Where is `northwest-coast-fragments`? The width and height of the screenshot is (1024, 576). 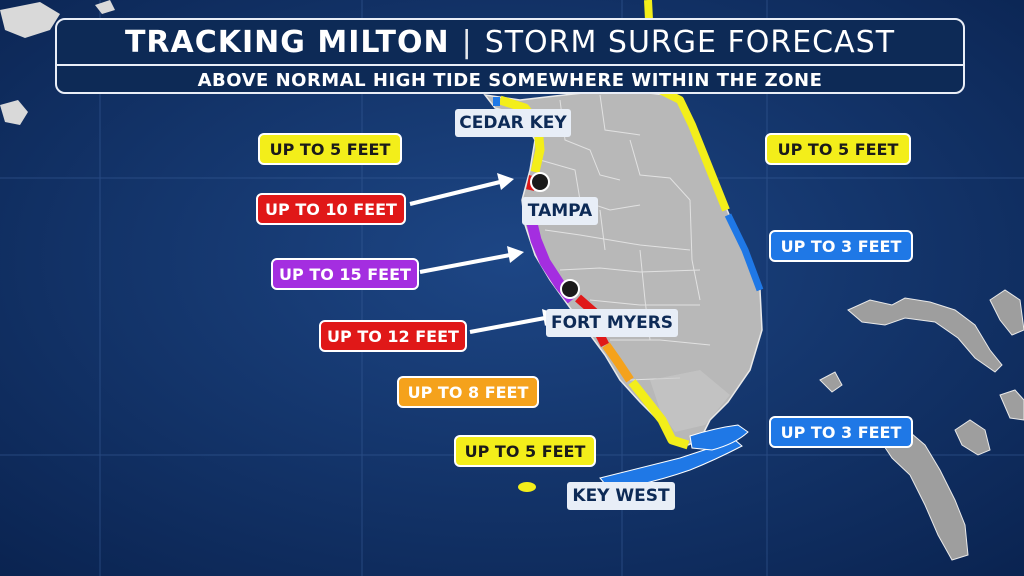 northwest-coast-fragments is located at coordinates (57, 62).